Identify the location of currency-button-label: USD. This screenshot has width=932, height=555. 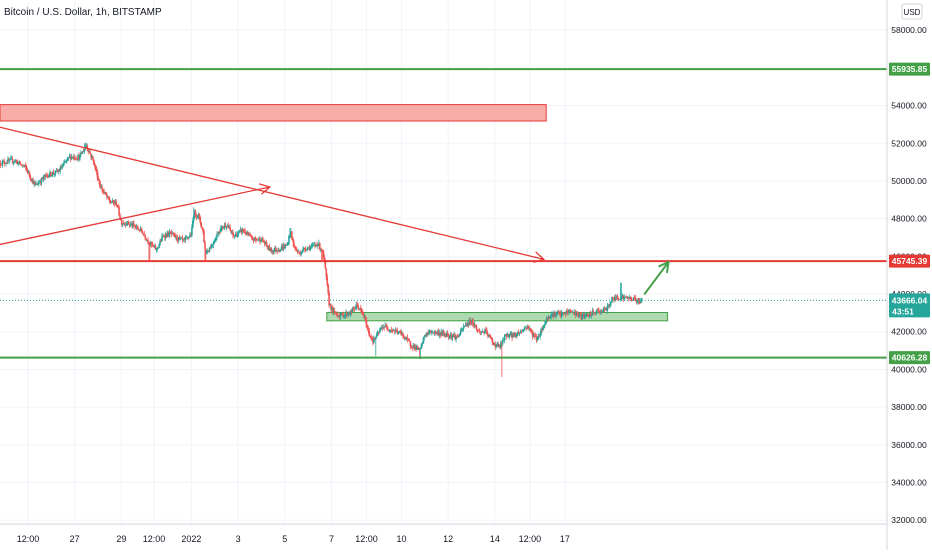
(912, 12).